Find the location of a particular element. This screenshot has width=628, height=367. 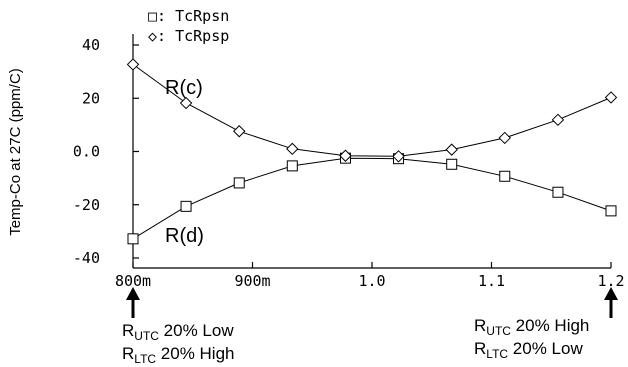

left-arrow-icon is located at coordinates (133, 302).